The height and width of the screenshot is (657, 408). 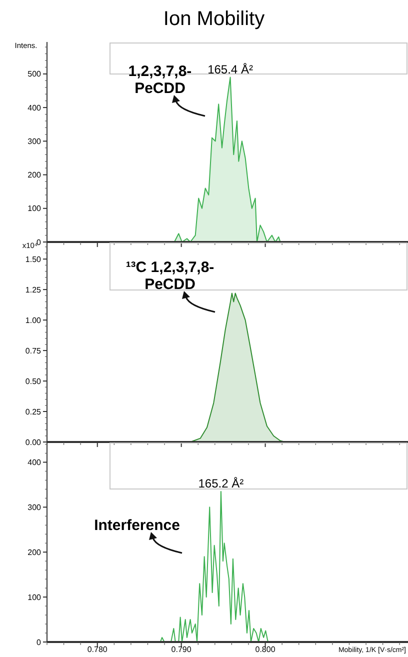 What do you see at coordinates (33, 259) in the screenshot?
I see `y-tick-label: 1.50` at bounding box center [33, 259].